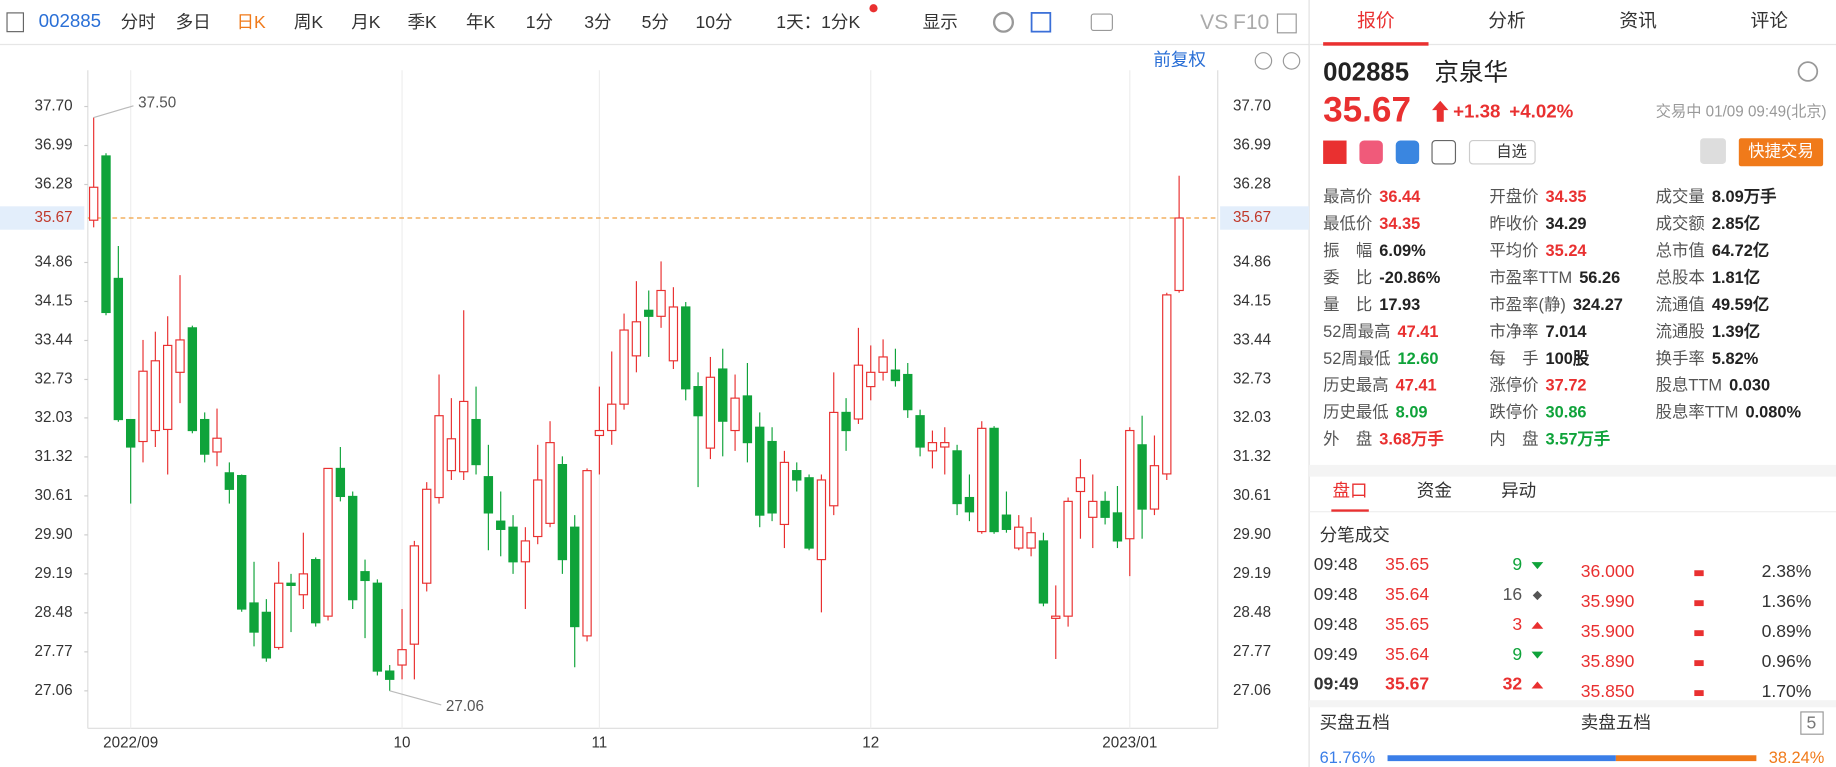 Image resolution: width=1836 pixels, height=767 pixels. What do you see at coordinates (1578, 439) in the screenshot?
I see `quote-value: 3.57万手` at bounding box center [1578, 439].